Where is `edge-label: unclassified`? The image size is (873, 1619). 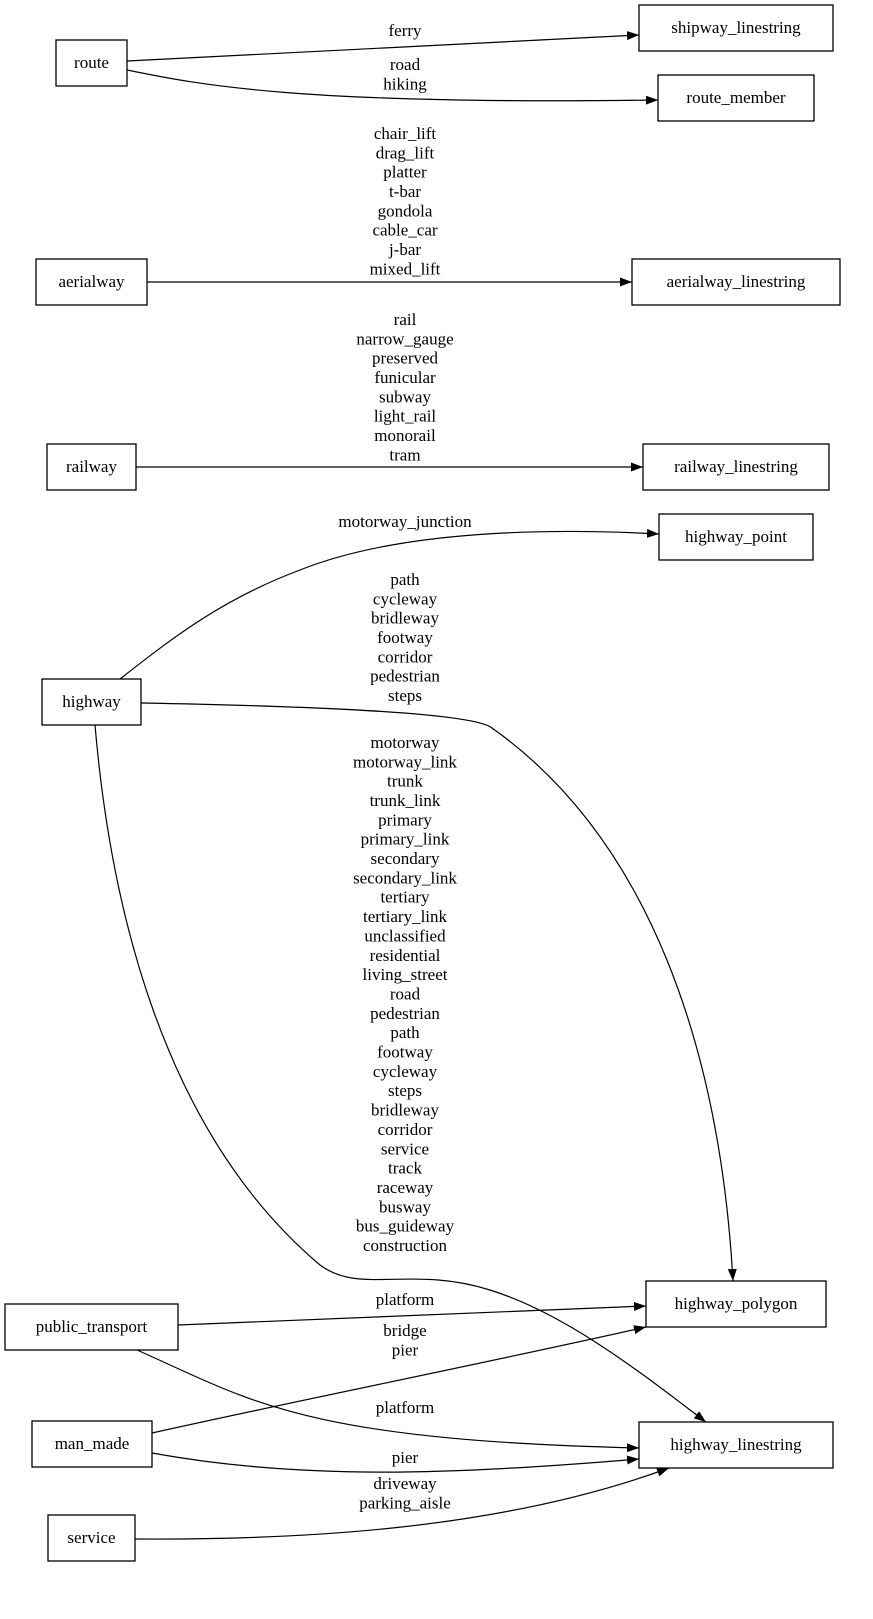
edge-label: unclassified is located at coordinates (405, 935).